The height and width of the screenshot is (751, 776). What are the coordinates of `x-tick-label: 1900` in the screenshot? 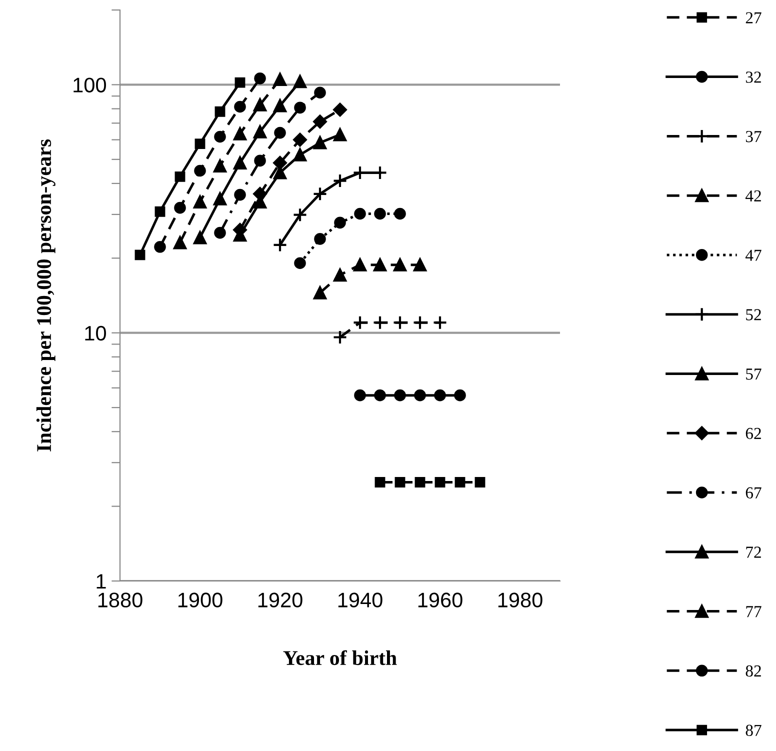 It's located at (200, 600).